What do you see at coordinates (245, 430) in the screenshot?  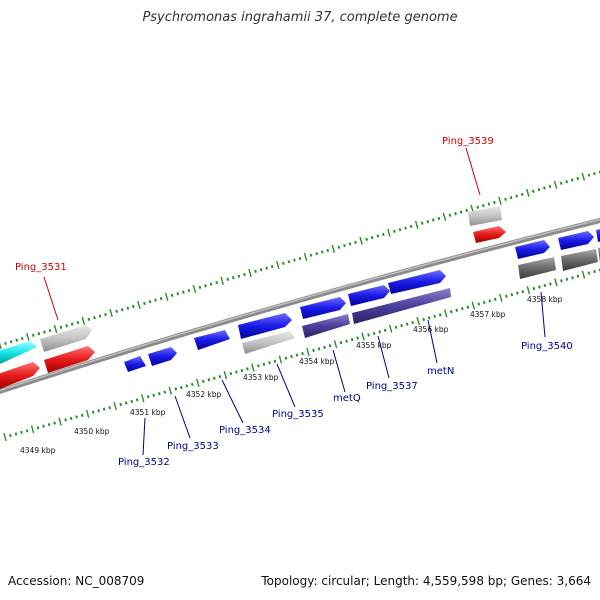 I see `gene-label-ping-3534: Ping_3534` at bounding box center [245, 430].